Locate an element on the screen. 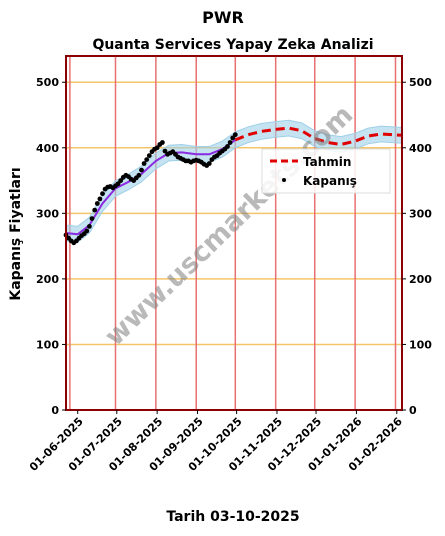  x-axis-label: Tarih 03-10-2025 is located at coordinates (232, 517).